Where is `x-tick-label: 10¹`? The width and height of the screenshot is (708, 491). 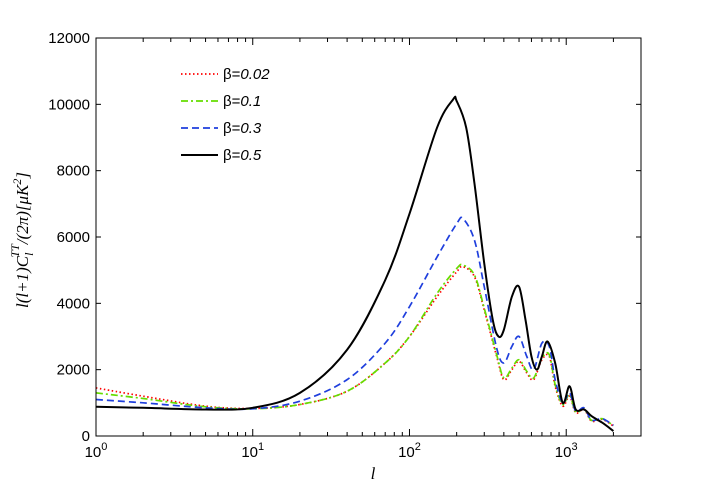
x-tick-label: 10¹ is located at coordinates (252, 451).